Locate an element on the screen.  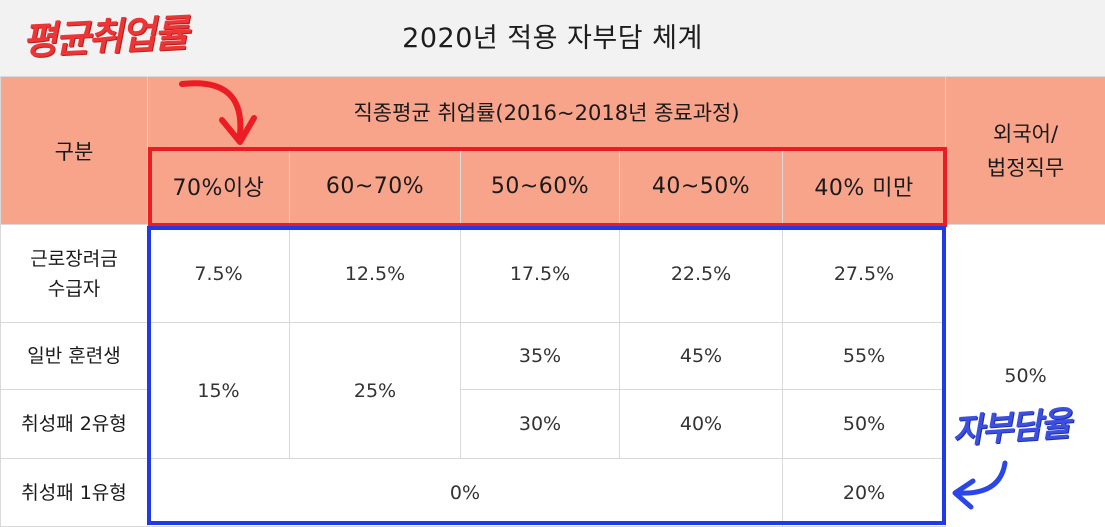
row-label-employment-package-1: 취성패 1유형 is located at coordinates (74, 492).